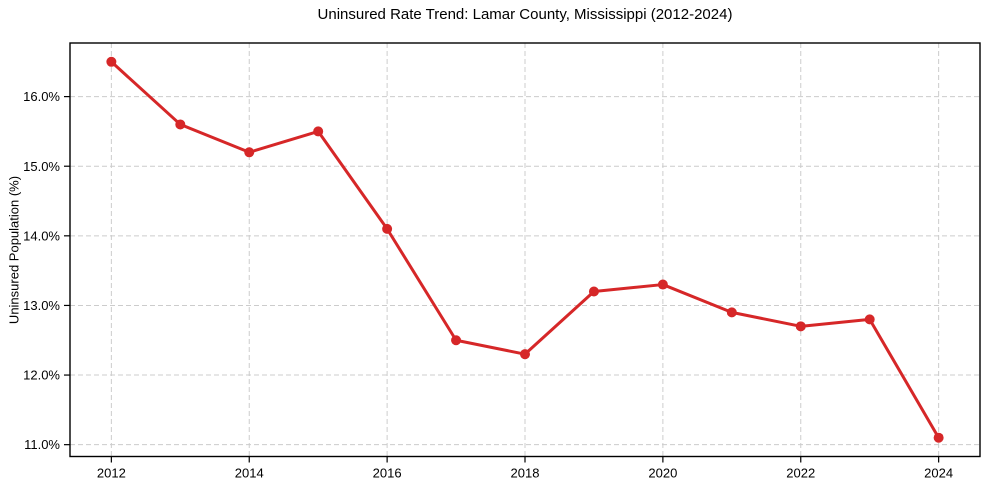 The width and height of the screenshot is (989, 490). Describe the element at coordinates (41, 375) in the screenshot. I see `y-tick-label: 12.0%` at that location.